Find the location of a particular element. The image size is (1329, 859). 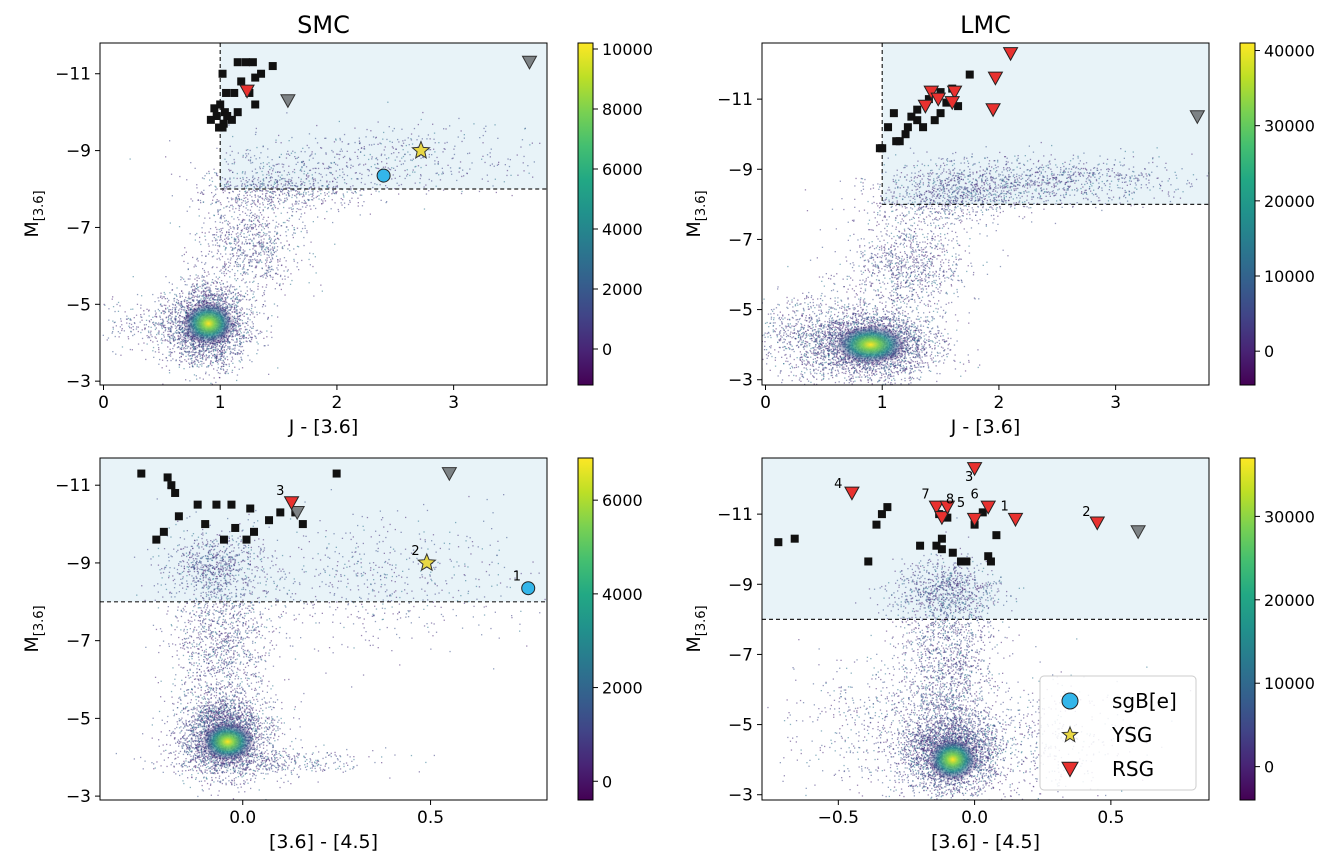

point-label: 8 is located at coordinates (950, 500).